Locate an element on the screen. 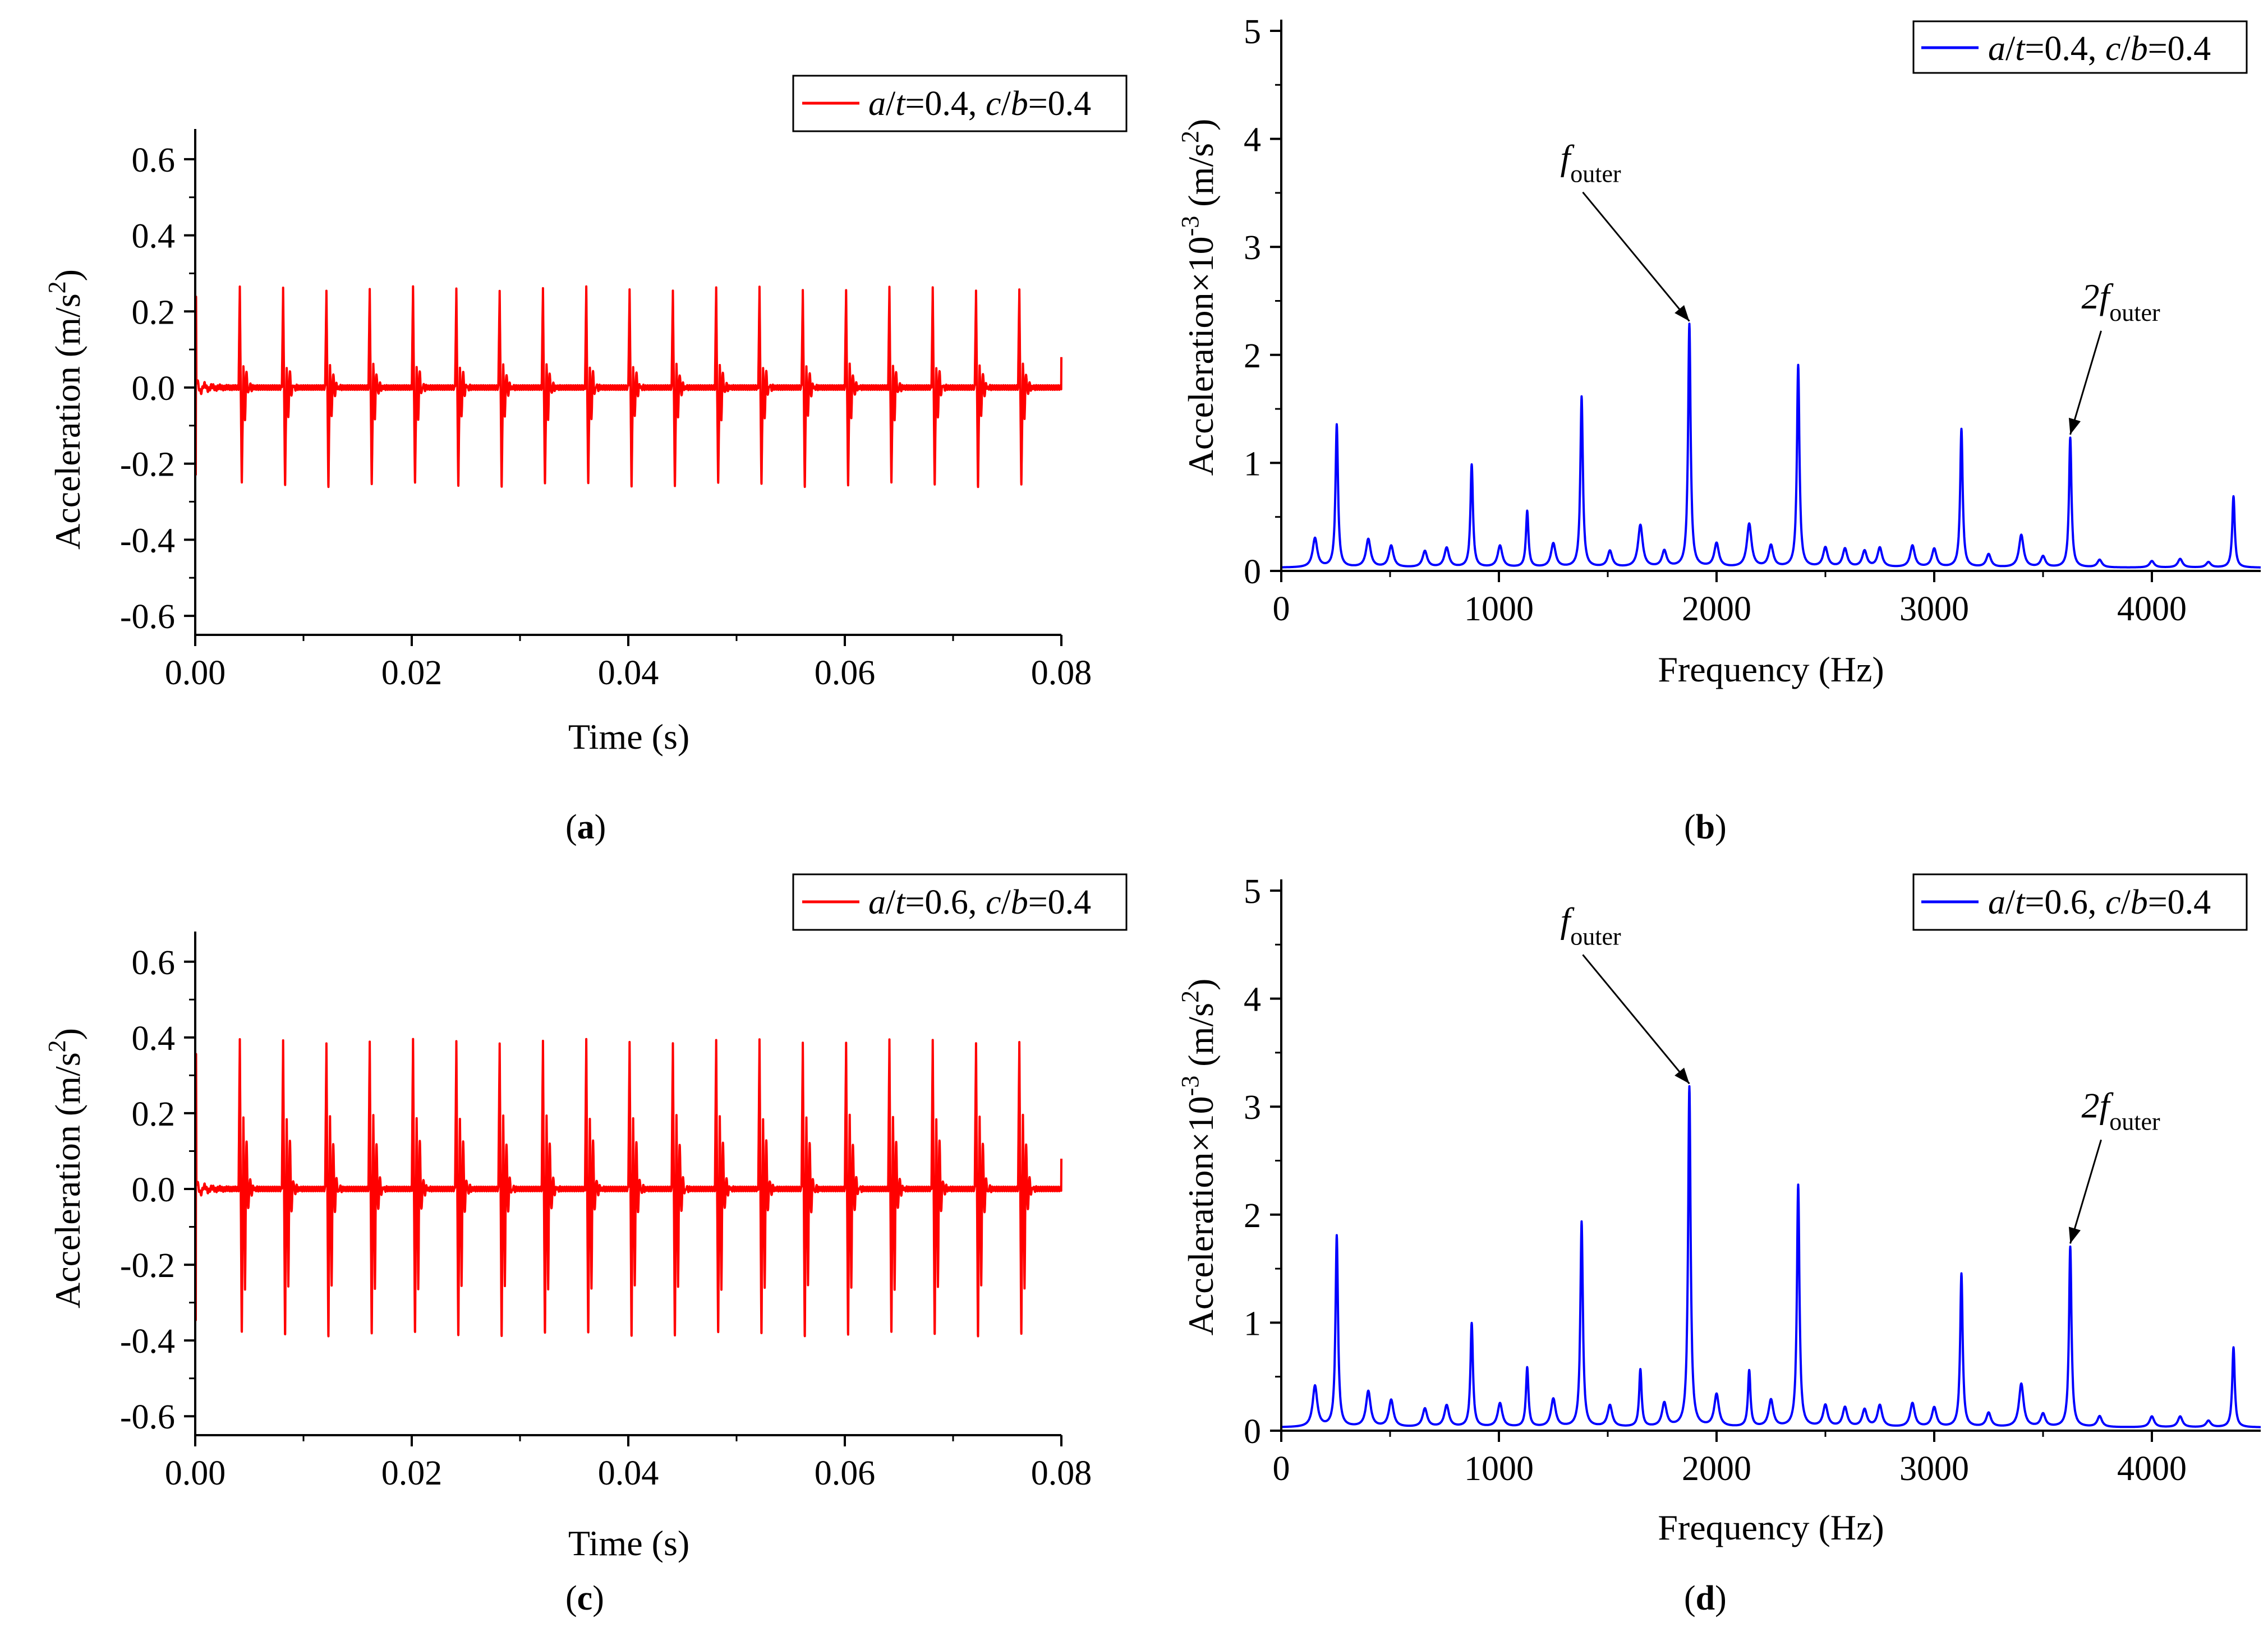  caption-a: (a) is located at coordinates (586, 827).